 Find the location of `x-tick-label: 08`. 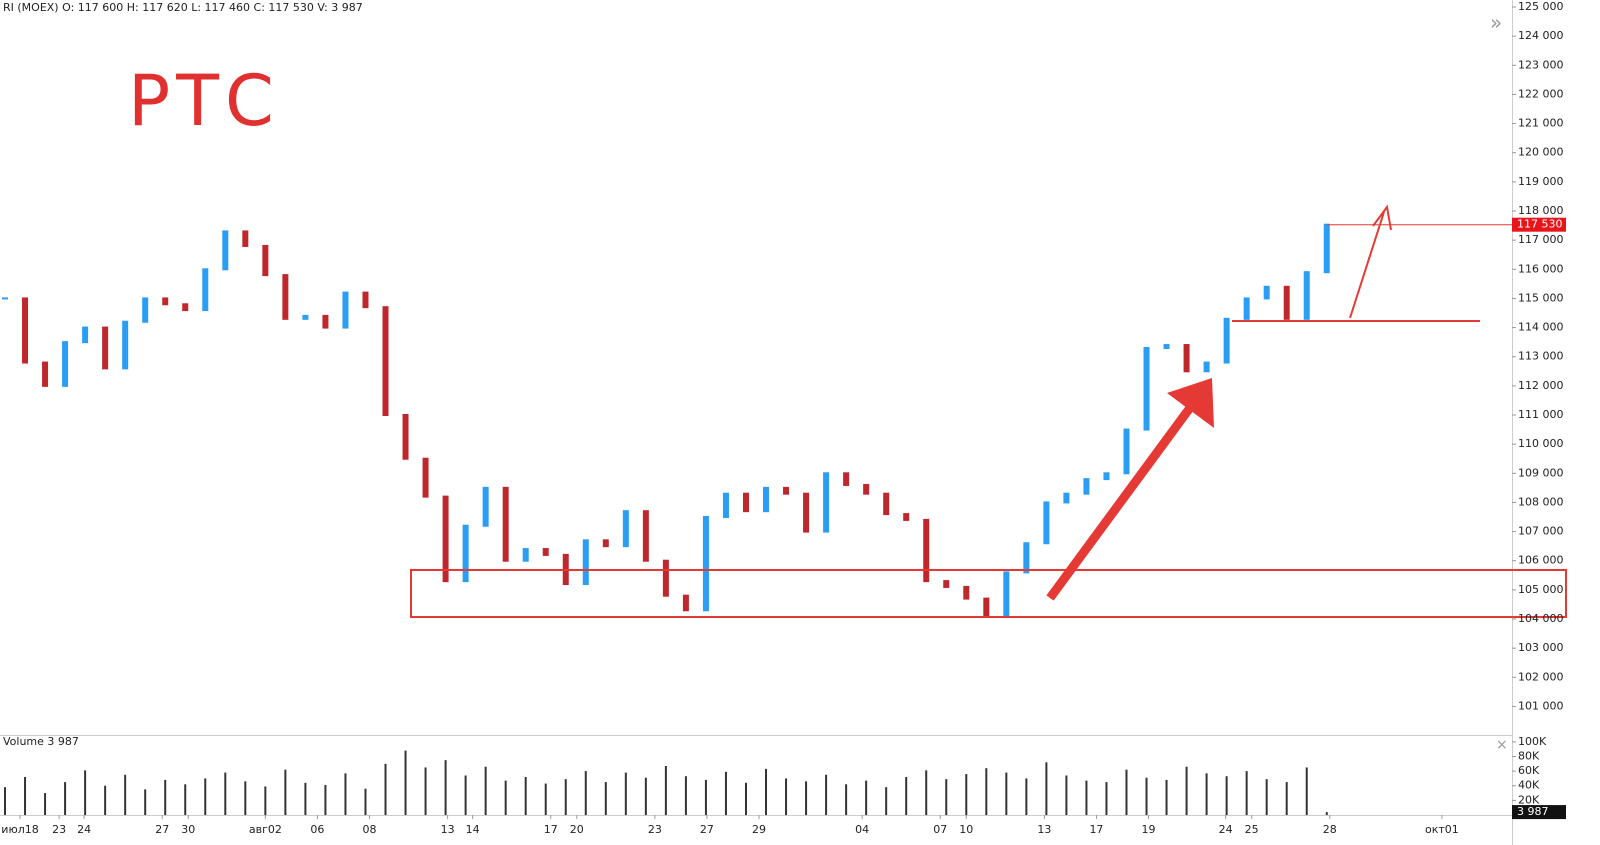

x-tick-label: 08 is located at coordinates (369, 829).